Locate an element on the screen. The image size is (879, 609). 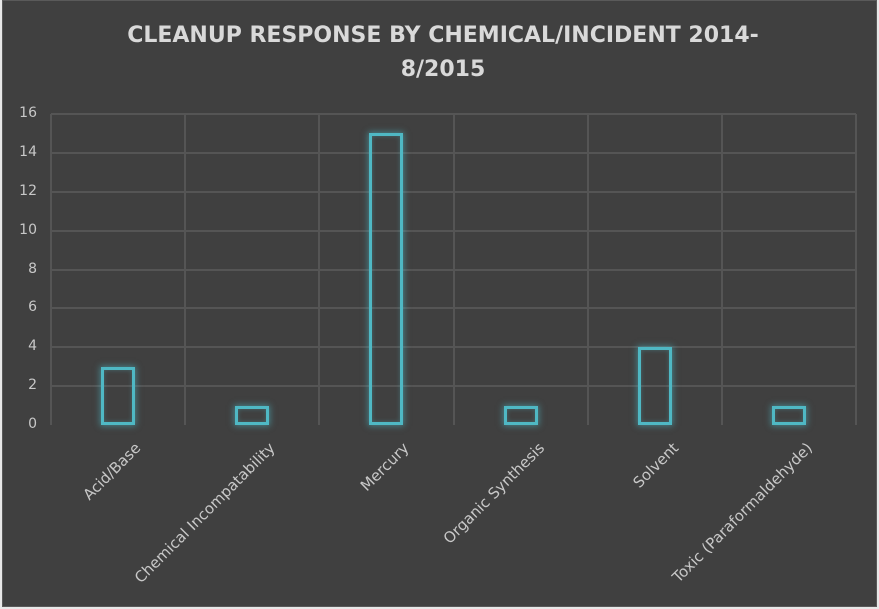
x-tick-label: Toxic (Paraformaldehyde) is located at coordinates (742, 513).